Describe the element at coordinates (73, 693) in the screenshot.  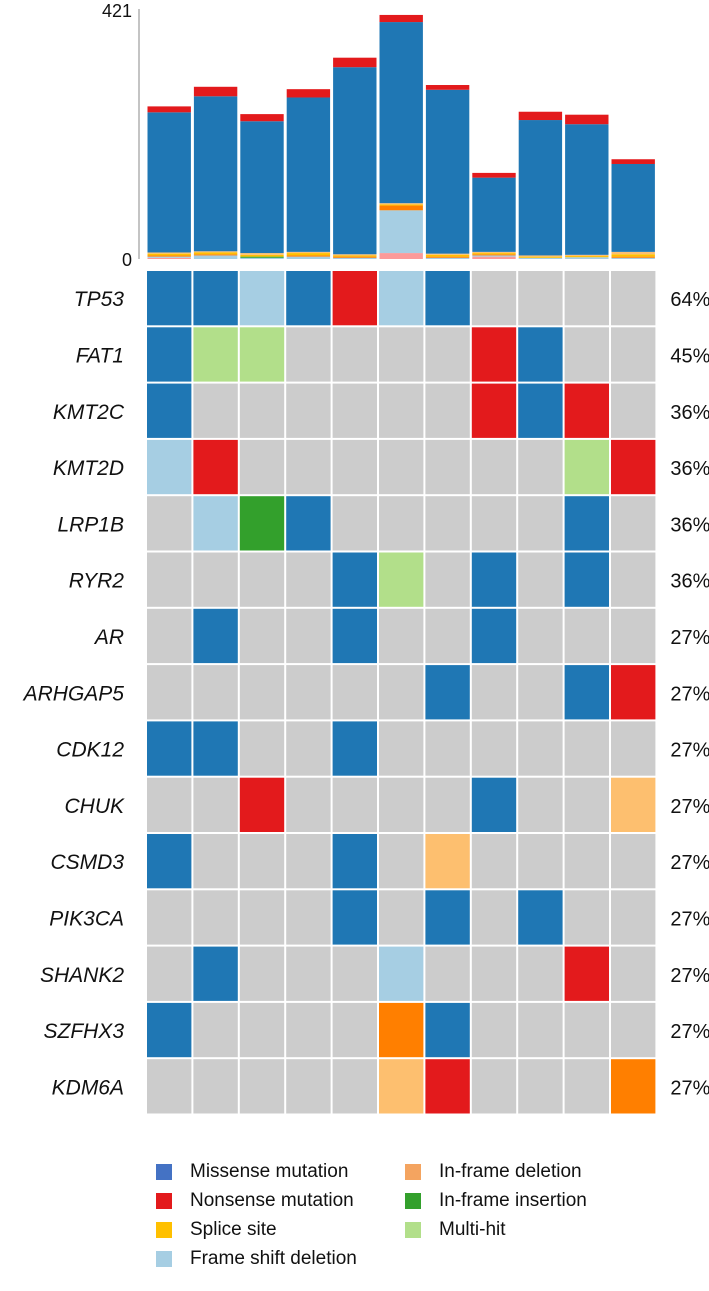
I see `gene-label: ARHGAP5` at that location.